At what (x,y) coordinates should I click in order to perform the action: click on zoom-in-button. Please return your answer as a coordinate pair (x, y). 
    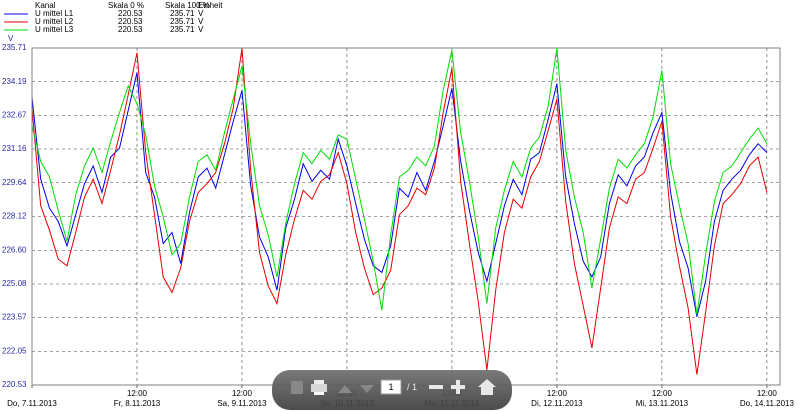
    Looking at the image, I should click on (458, 387).